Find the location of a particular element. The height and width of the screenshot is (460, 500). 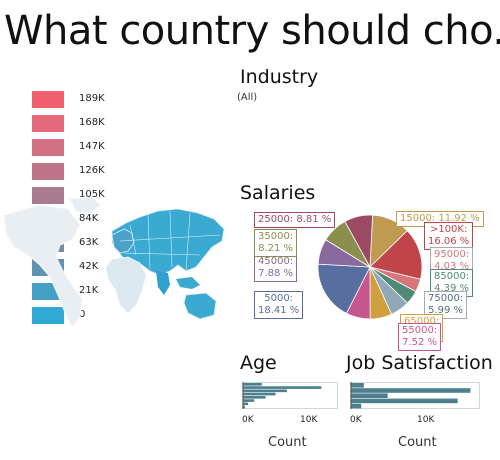

world-map is located at coordinates (115, 265).